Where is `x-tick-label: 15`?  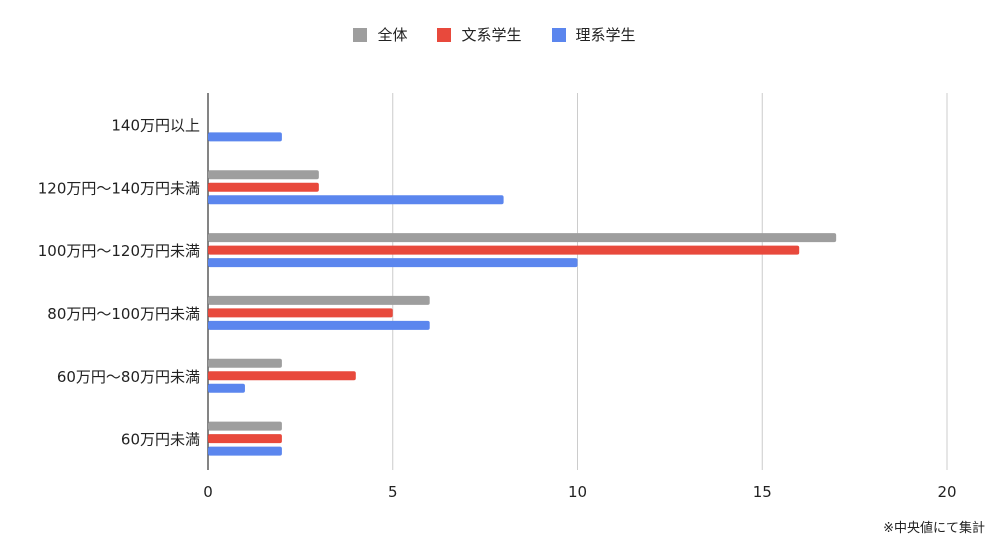 x-tick-label: 15 is located at coordinates (762, 492).